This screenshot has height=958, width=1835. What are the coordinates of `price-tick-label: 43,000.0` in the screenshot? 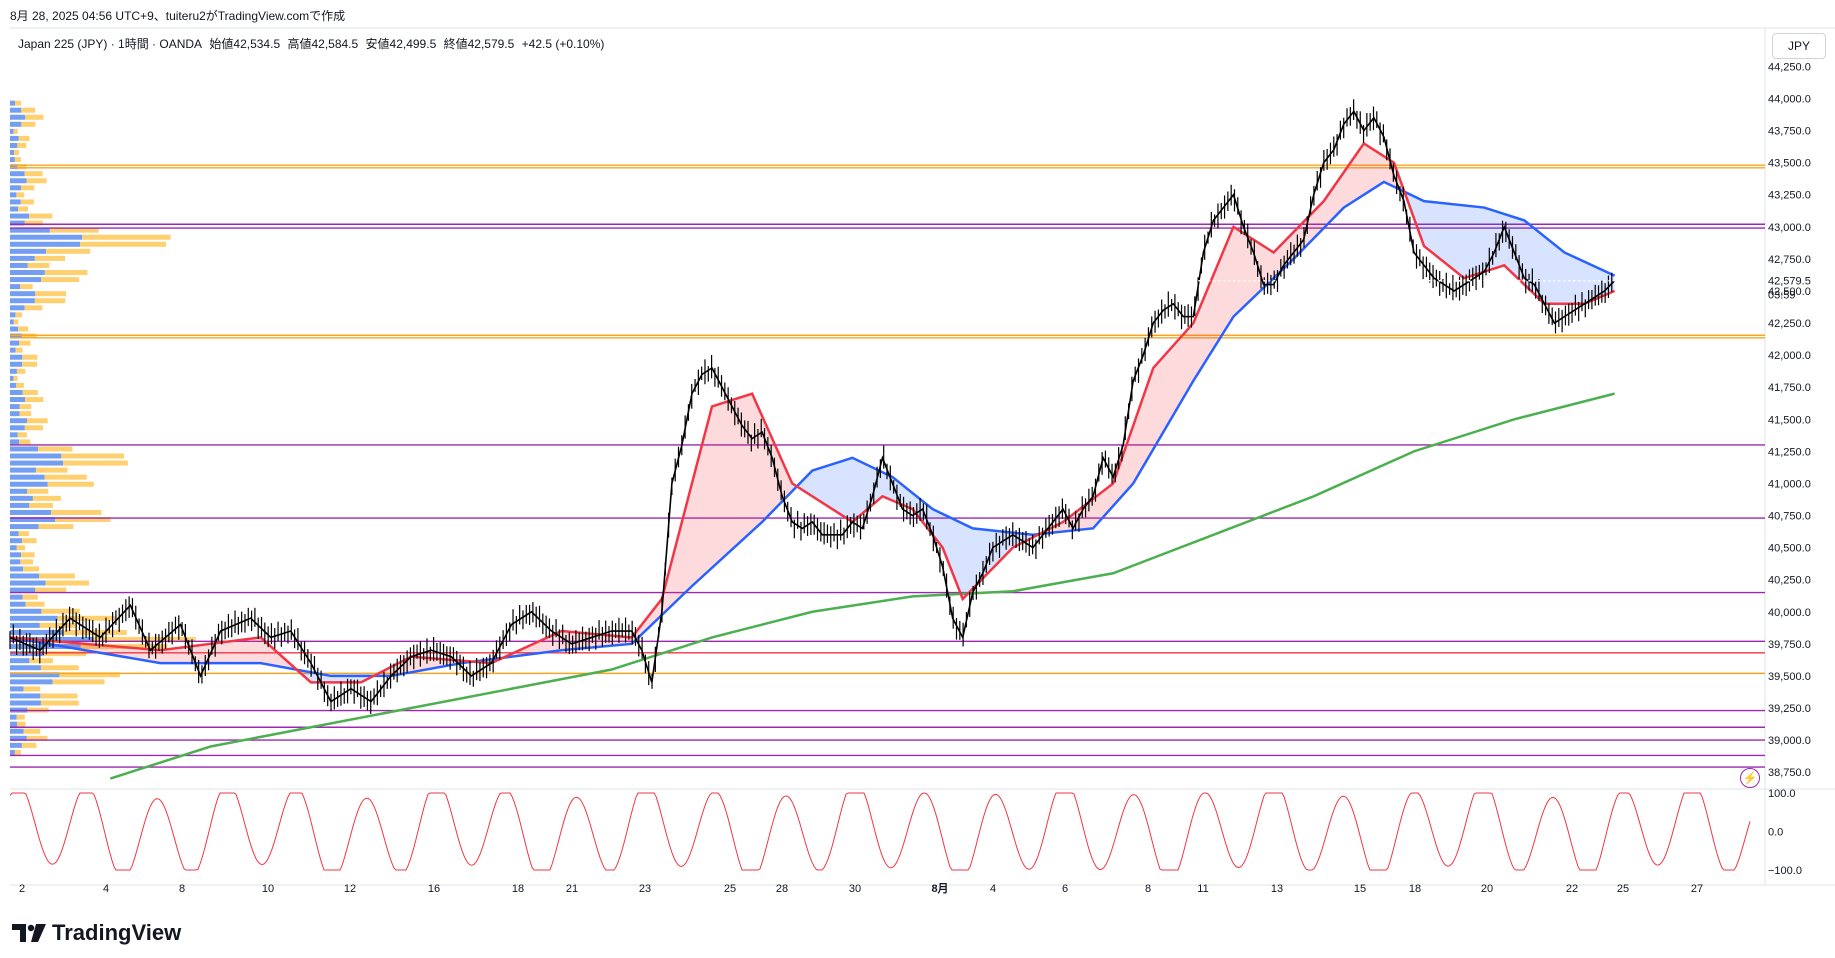 It's located at (1789, 228).